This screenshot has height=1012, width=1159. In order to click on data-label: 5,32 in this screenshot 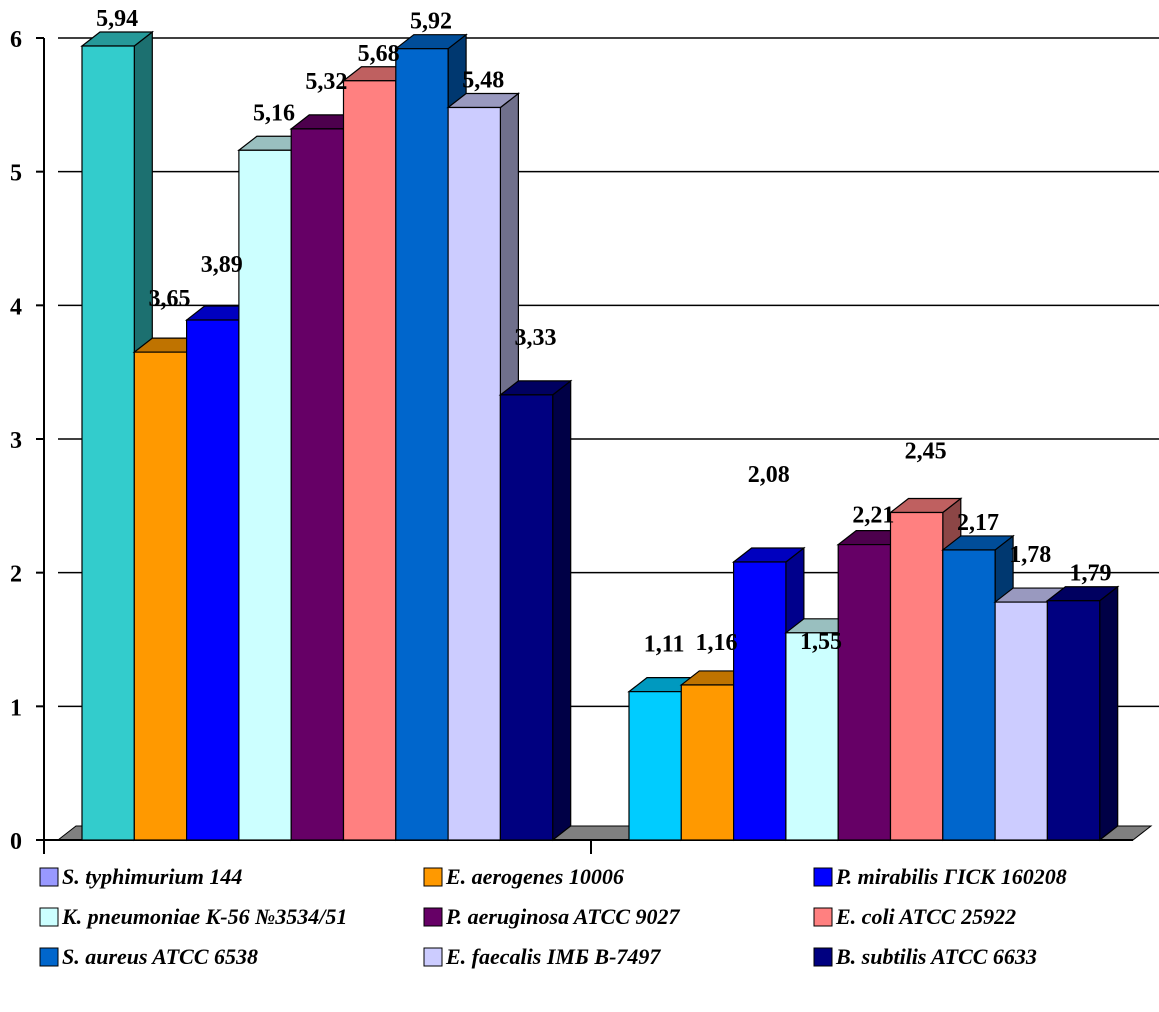, I will do `click(326, 82)`.